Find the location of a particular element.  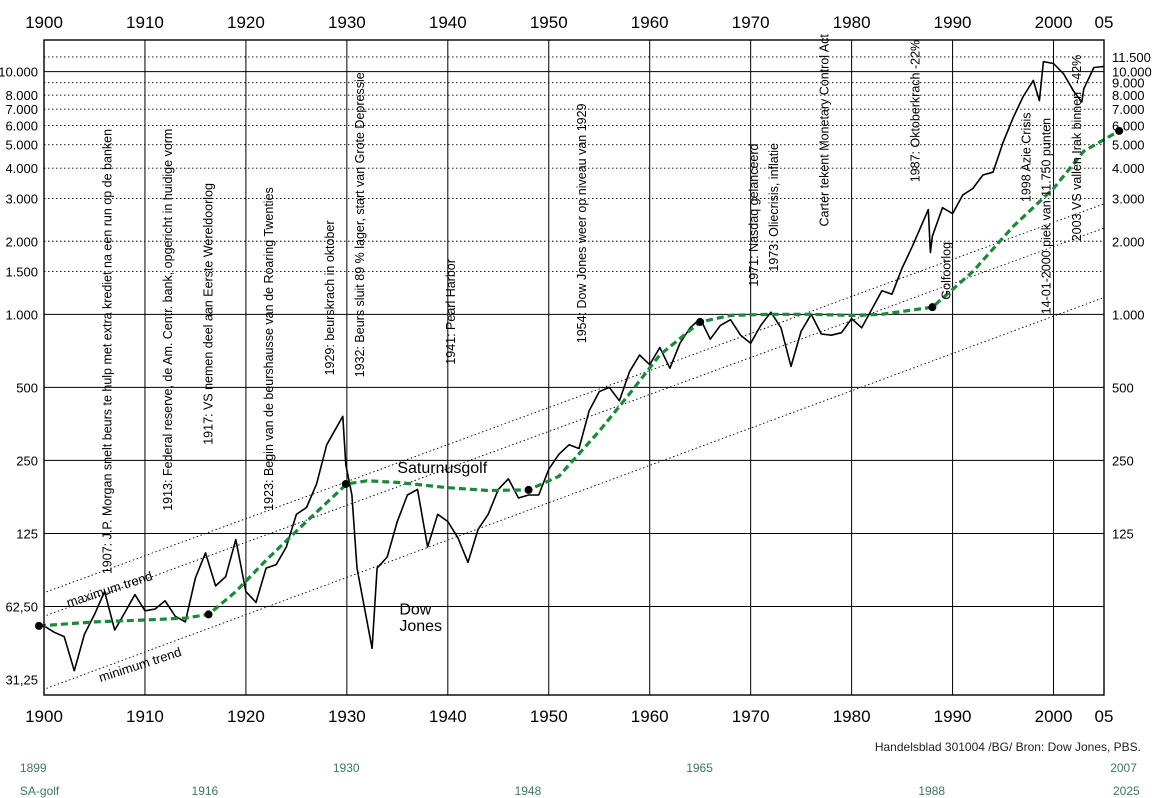

y-tick-left: 10.000 is located at coordinates (19, 72).